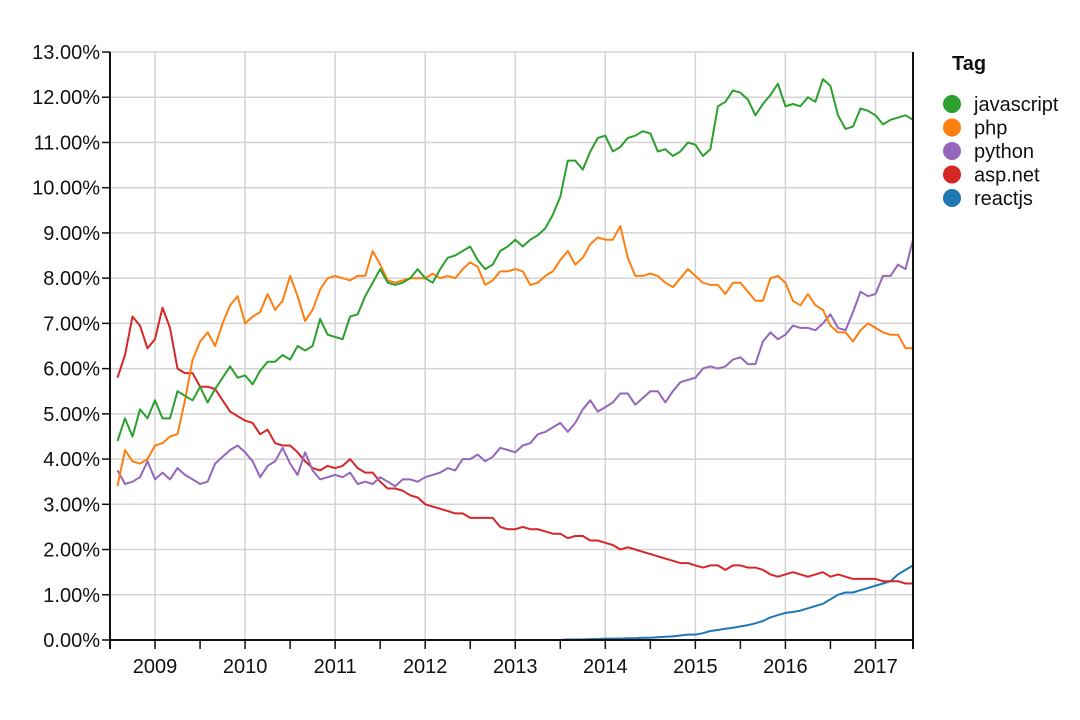 Image resolution: width=1080 pixels, height=720 pixels. I want to click on x-tick-label: 2010, so click(245, 667).